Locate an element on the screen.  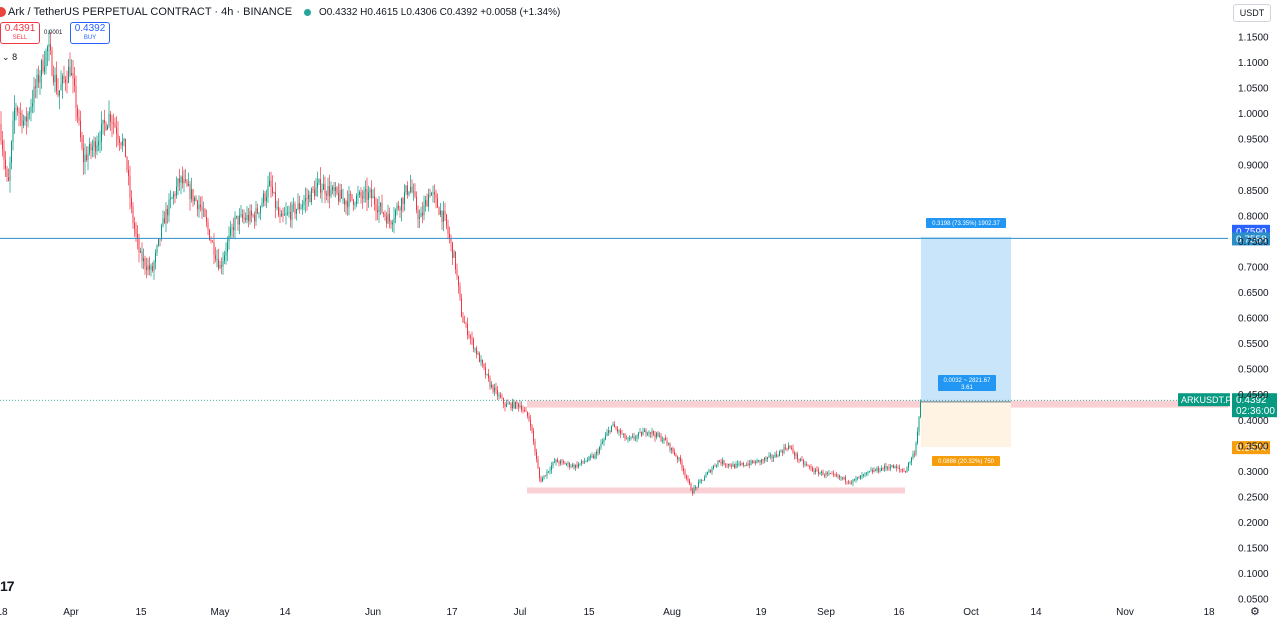
entry-stats-label-text: 3.61 is located at coordinates (967, 388).